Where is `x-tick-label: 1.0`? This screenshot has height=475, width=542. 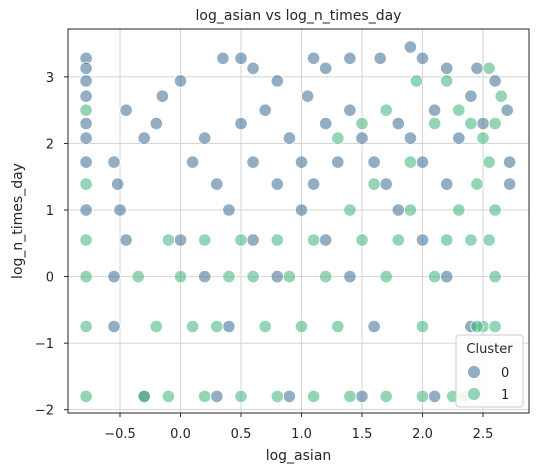
x-tick-label: 1.0 is located at coordinates (301, 434).